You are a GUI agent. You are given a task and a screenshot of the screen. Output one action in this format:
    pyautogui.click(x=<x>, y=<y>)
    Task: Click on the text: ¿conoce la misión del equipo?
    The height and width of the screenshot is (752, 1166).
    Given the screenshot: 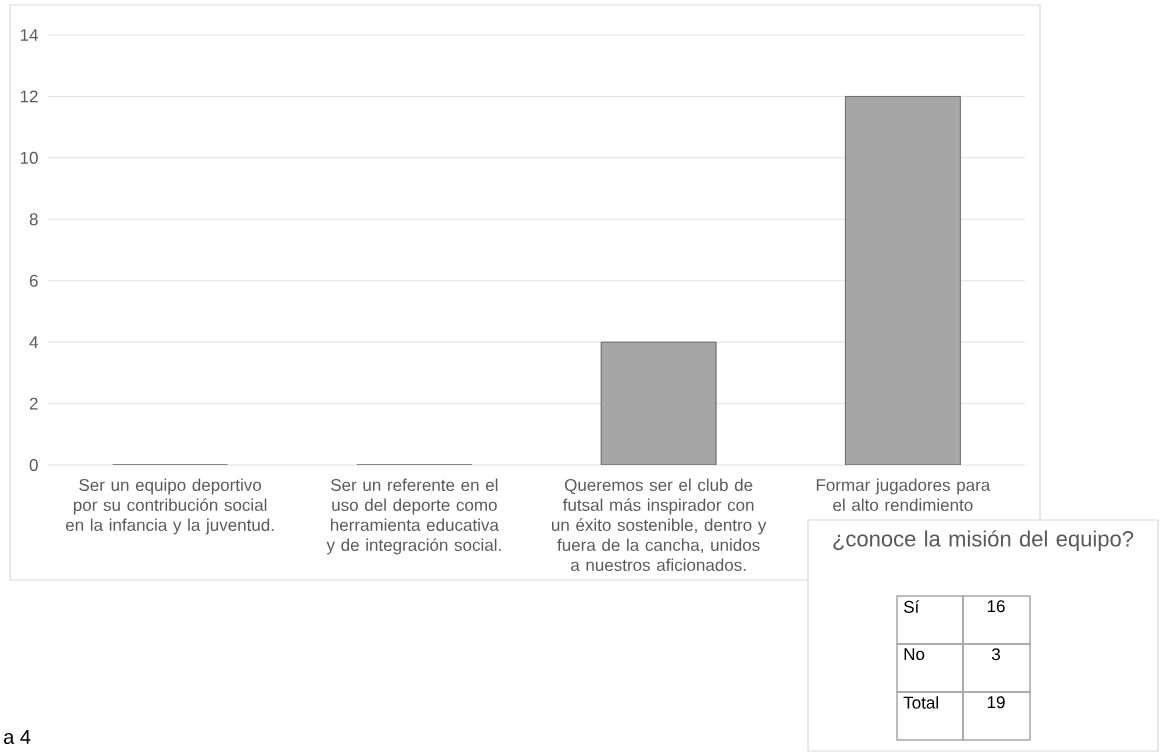 What is the action you would take?
    pyautogui.click(x=983, y=540)
    